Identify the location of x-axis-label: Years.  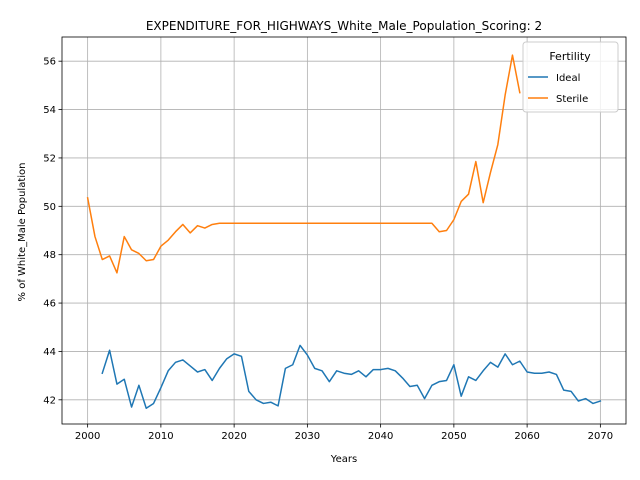
(343, 459).